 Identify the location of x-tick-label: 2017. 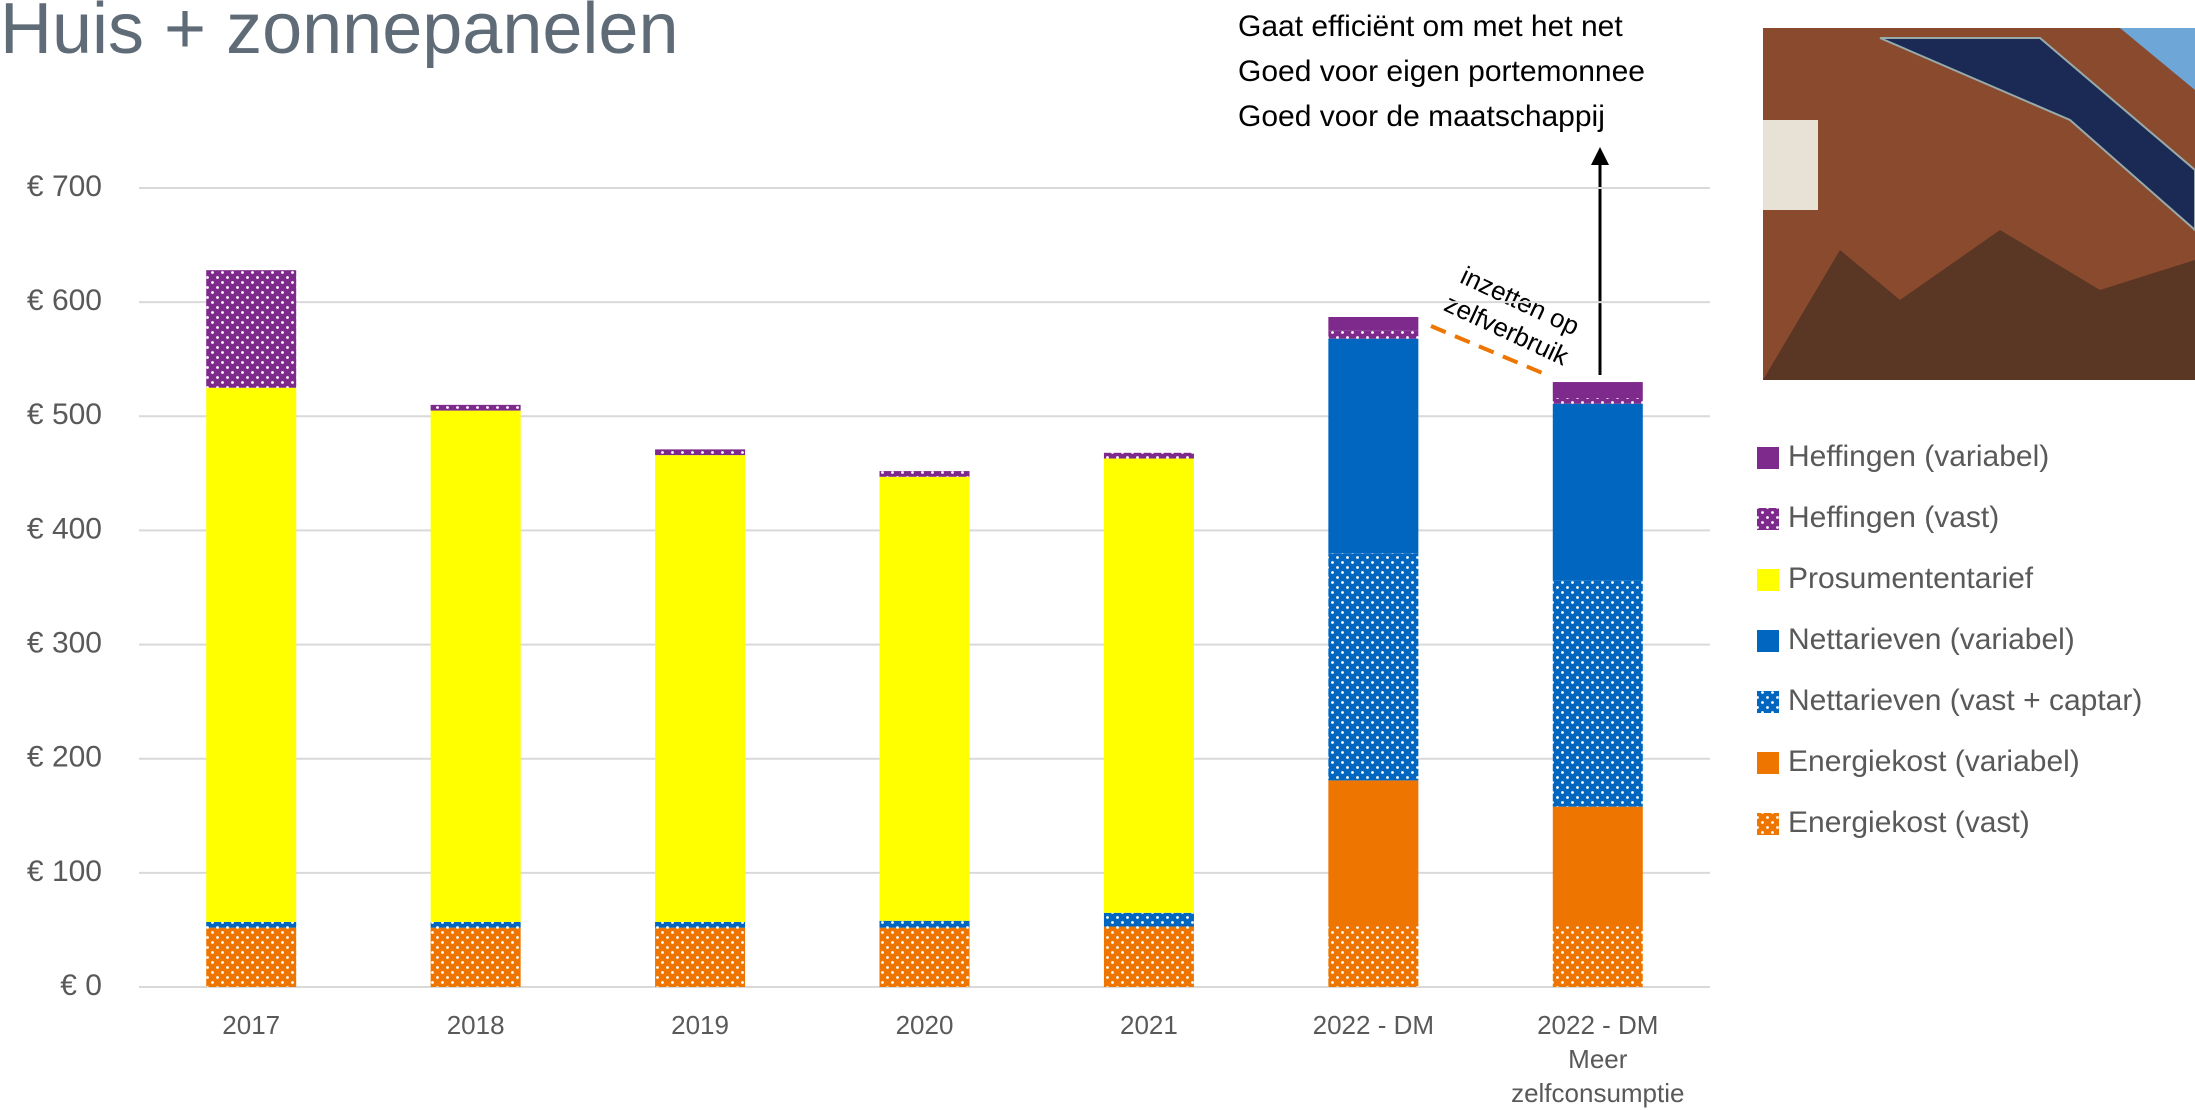
(251, 1025).